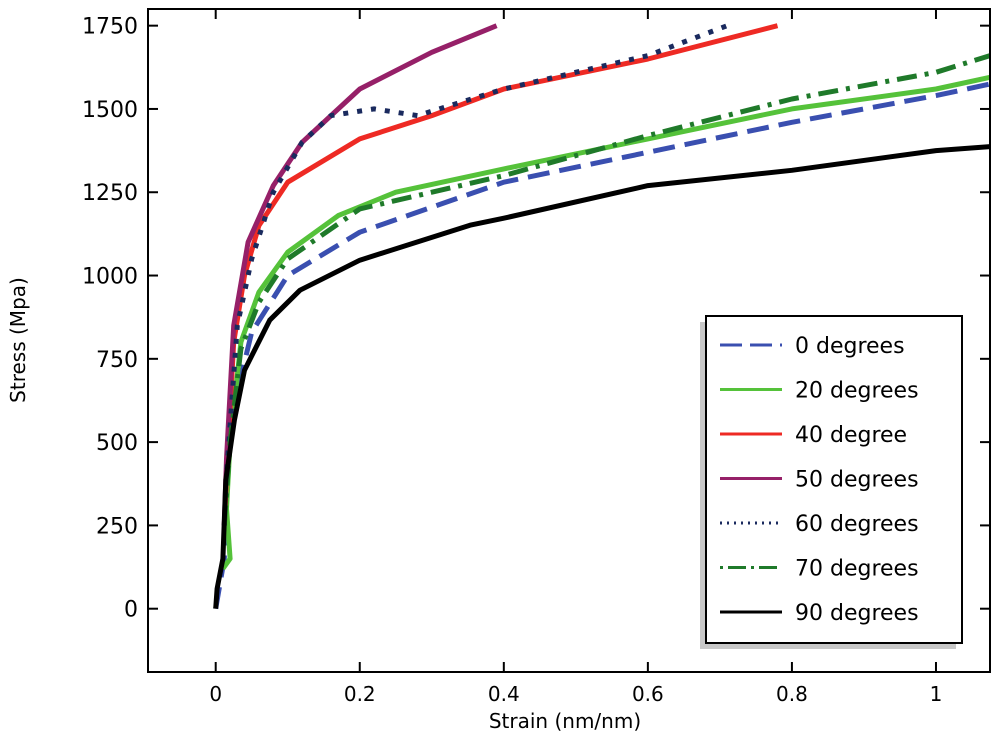 The width and height of the screenshot is (1005, 747). I want to click on legend-item: 50 degrees, so click(819, 480).